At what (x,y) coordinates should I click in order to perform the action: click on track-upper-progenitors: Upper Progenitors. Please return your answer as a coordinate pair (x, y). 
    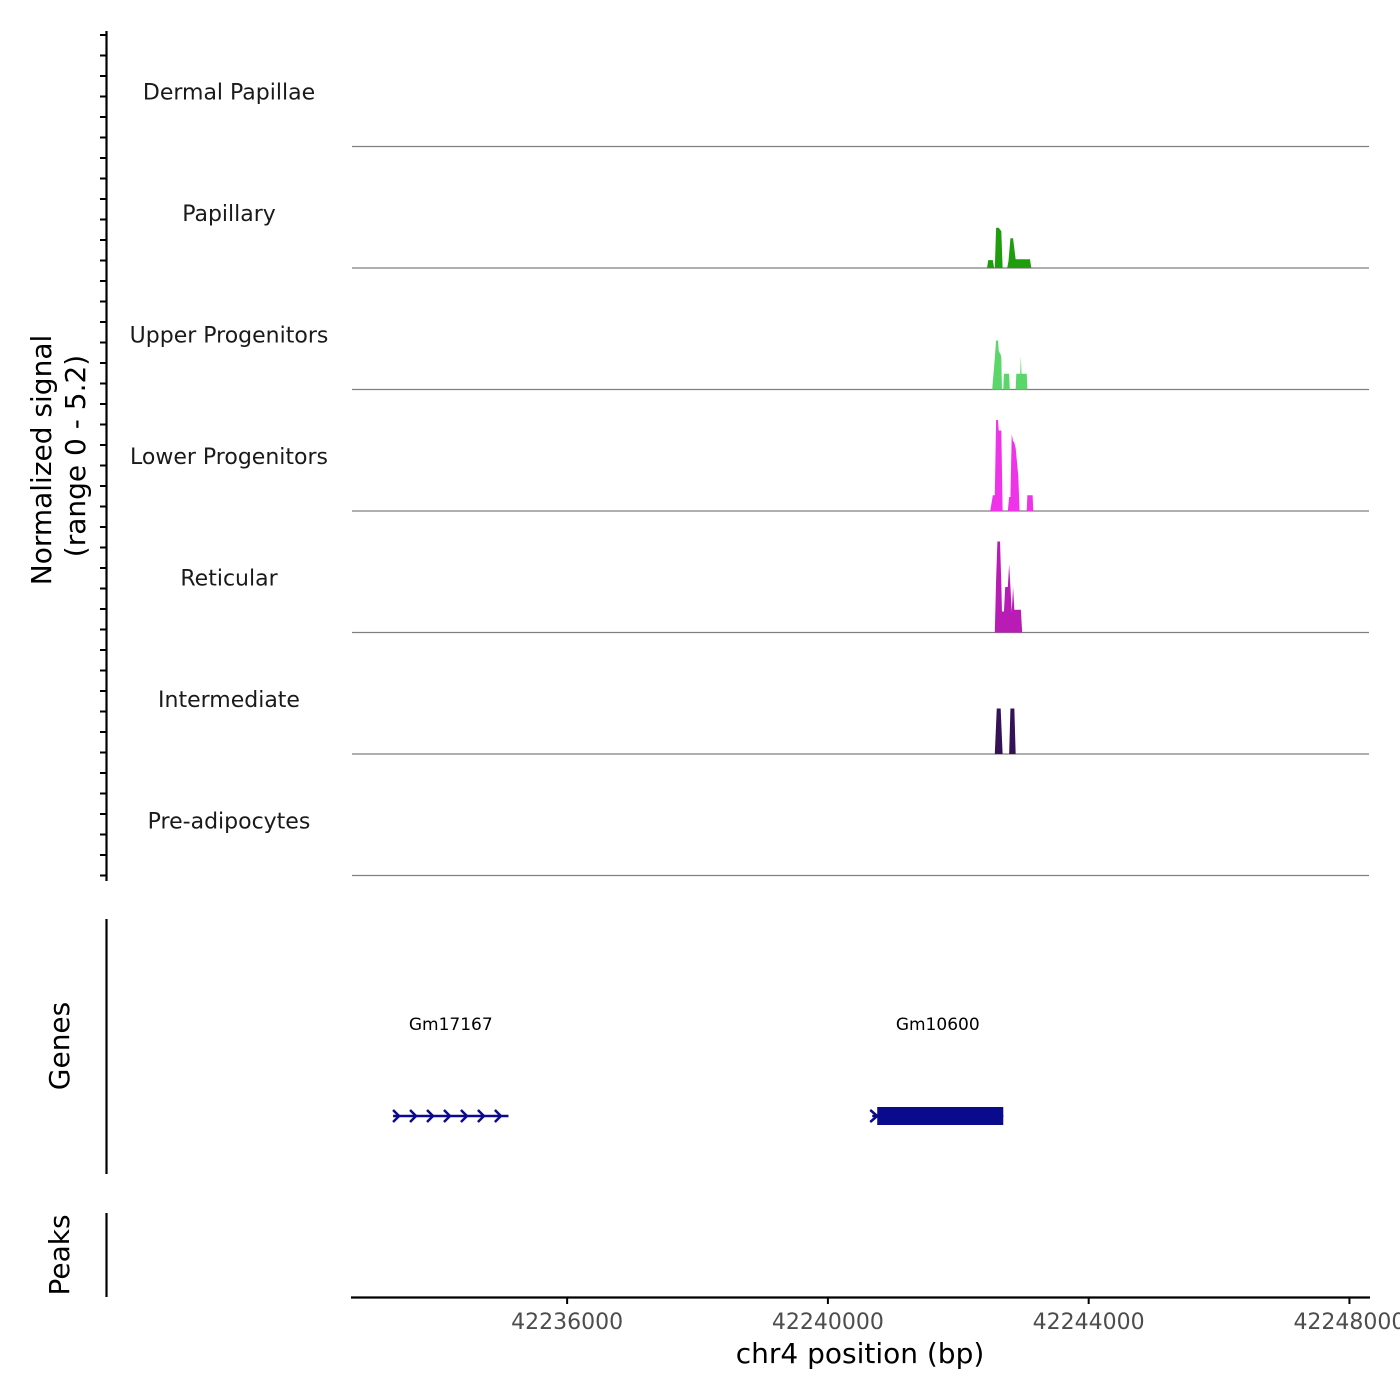
    Looking at the image, I should click on (749, 357).